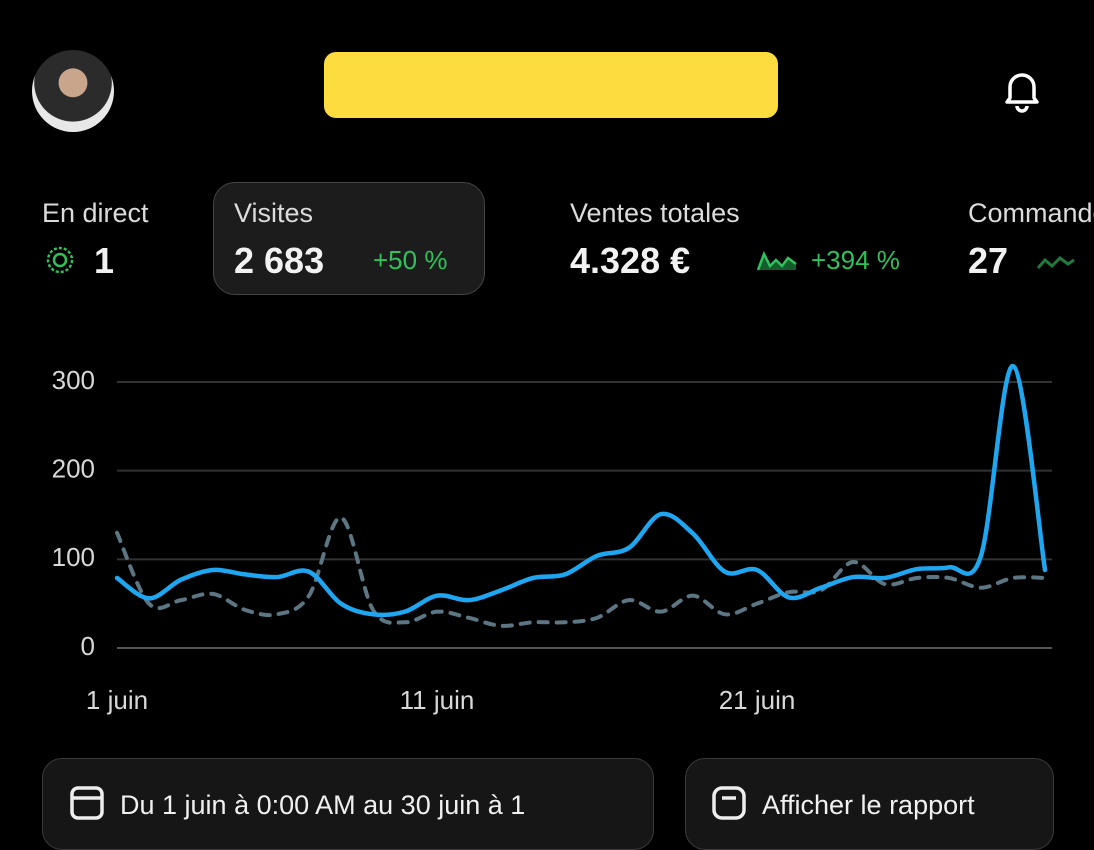  I want to click on stat-change: +50 %, so click(410, 260).